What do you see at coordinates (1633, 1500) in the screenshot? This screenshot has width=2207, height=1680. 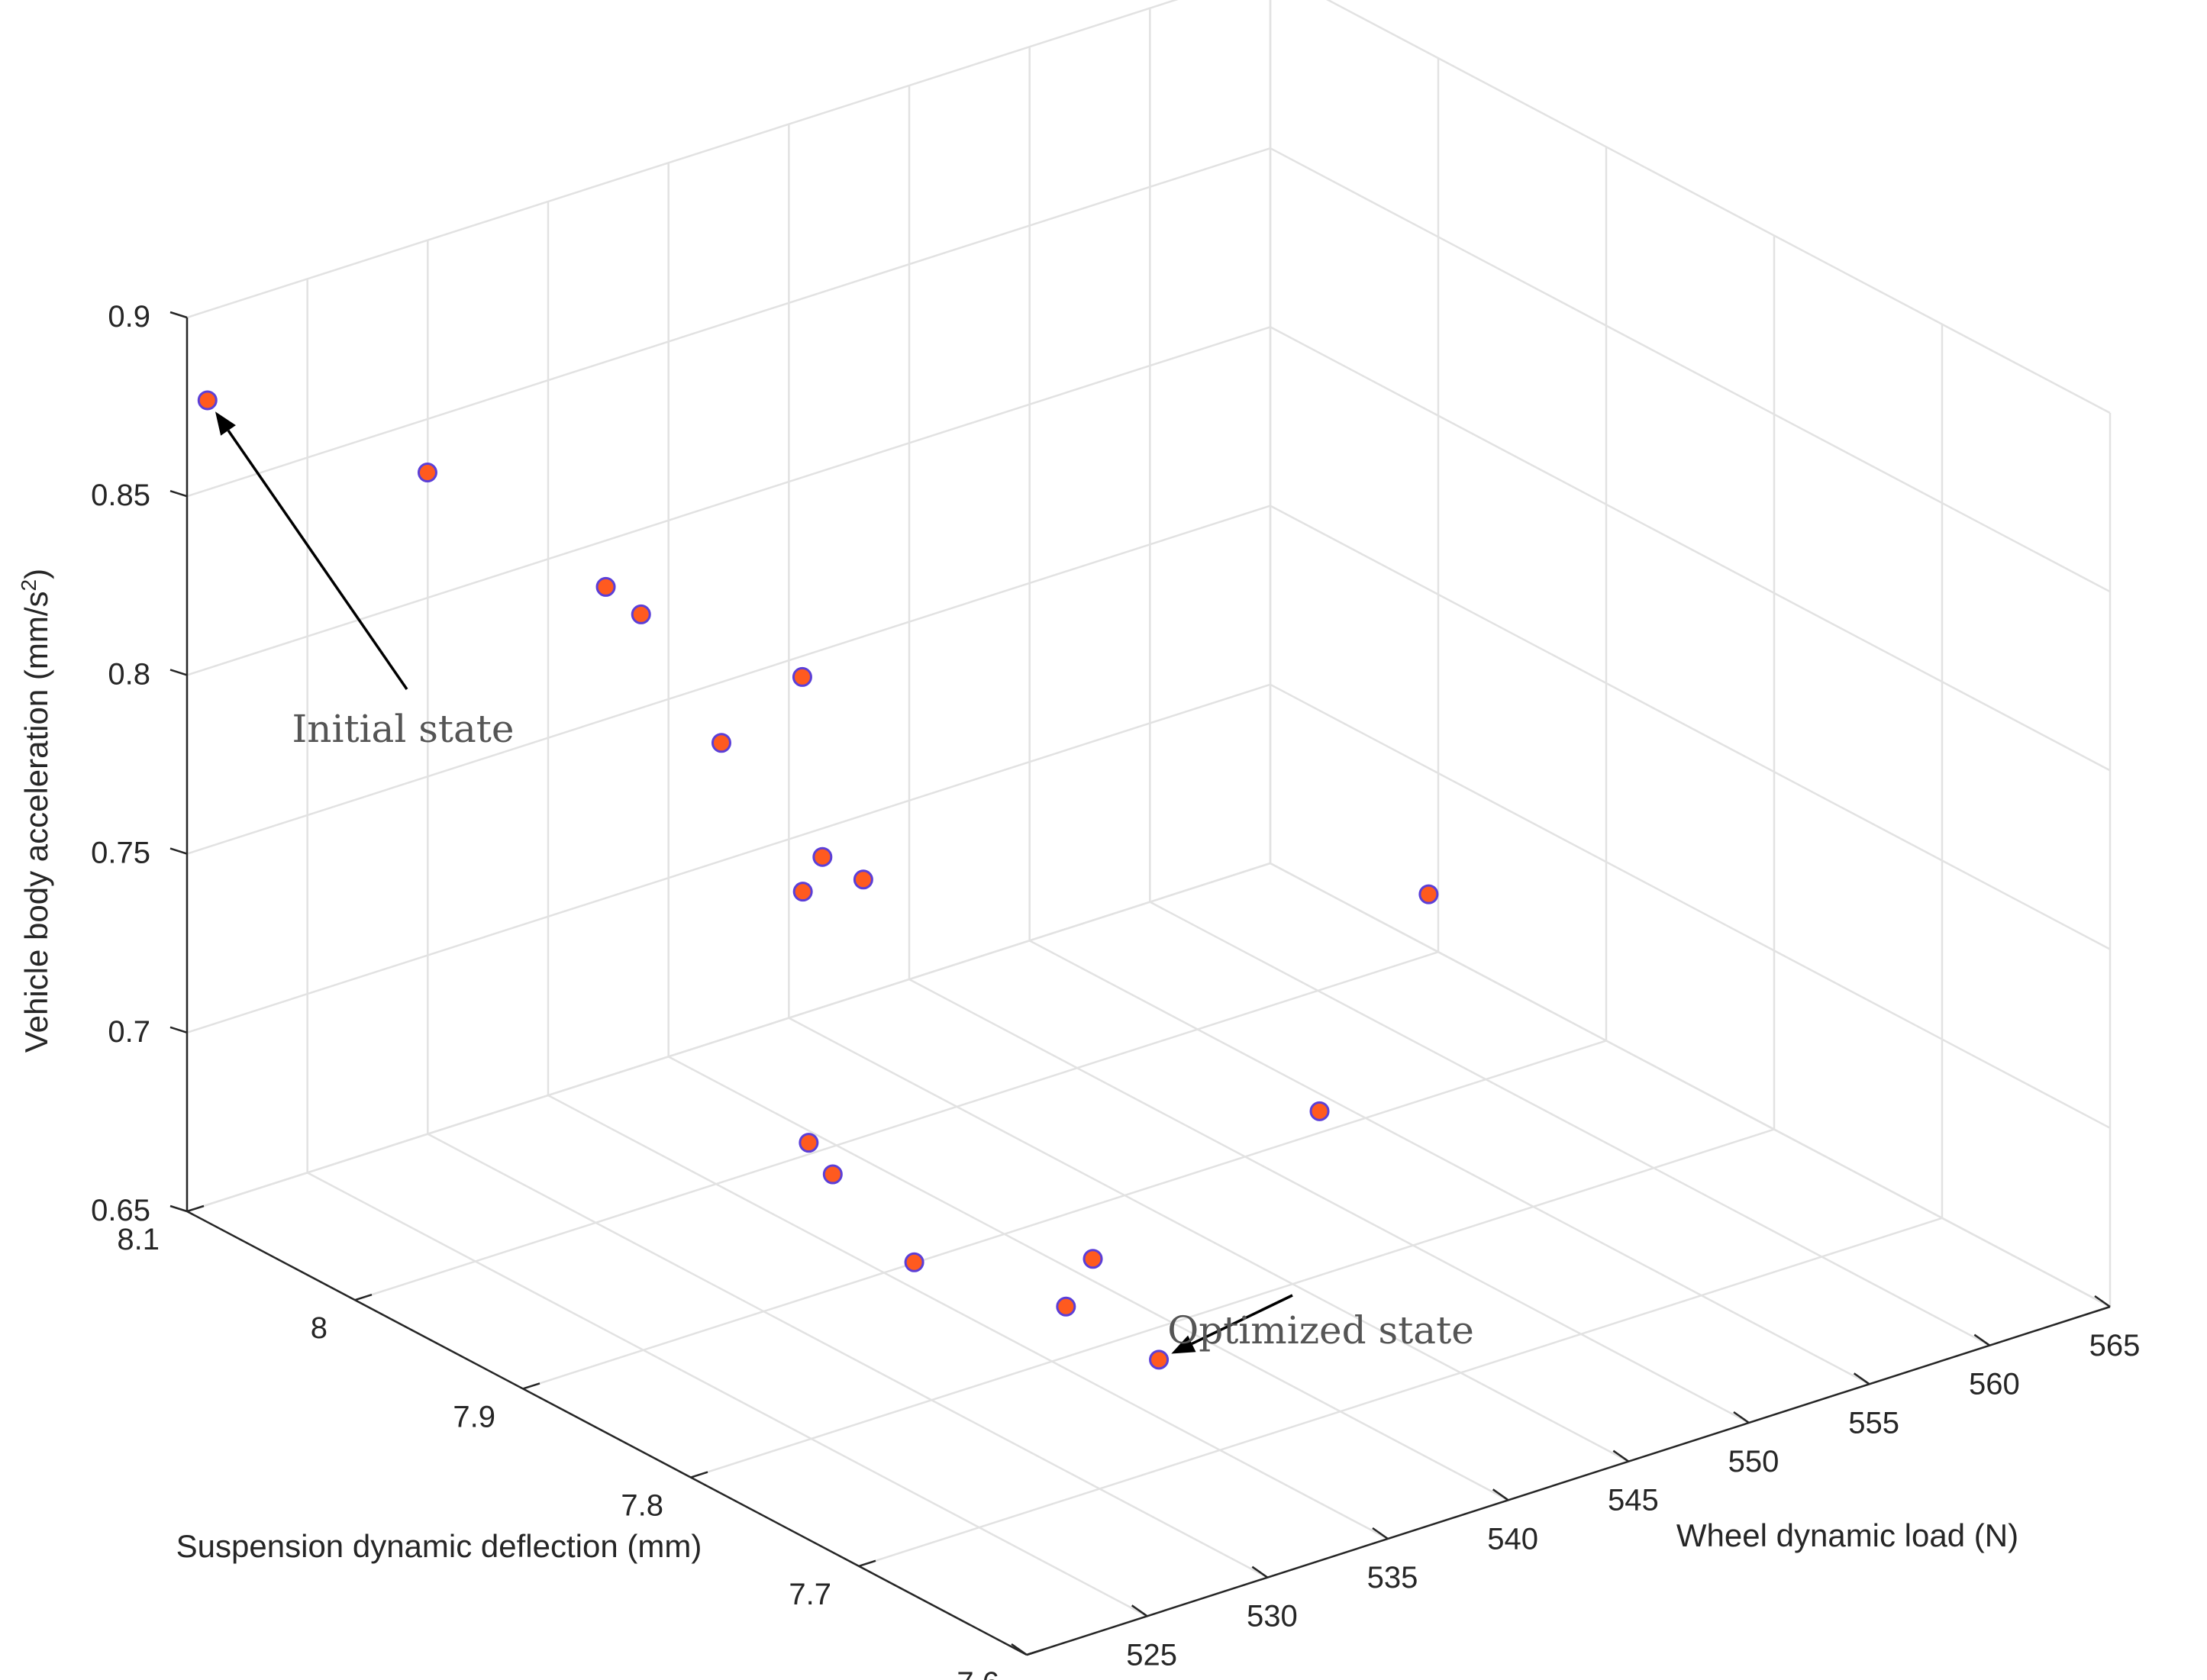 I see `x-tick-label: 545` at bounding box center [1633, 1500].